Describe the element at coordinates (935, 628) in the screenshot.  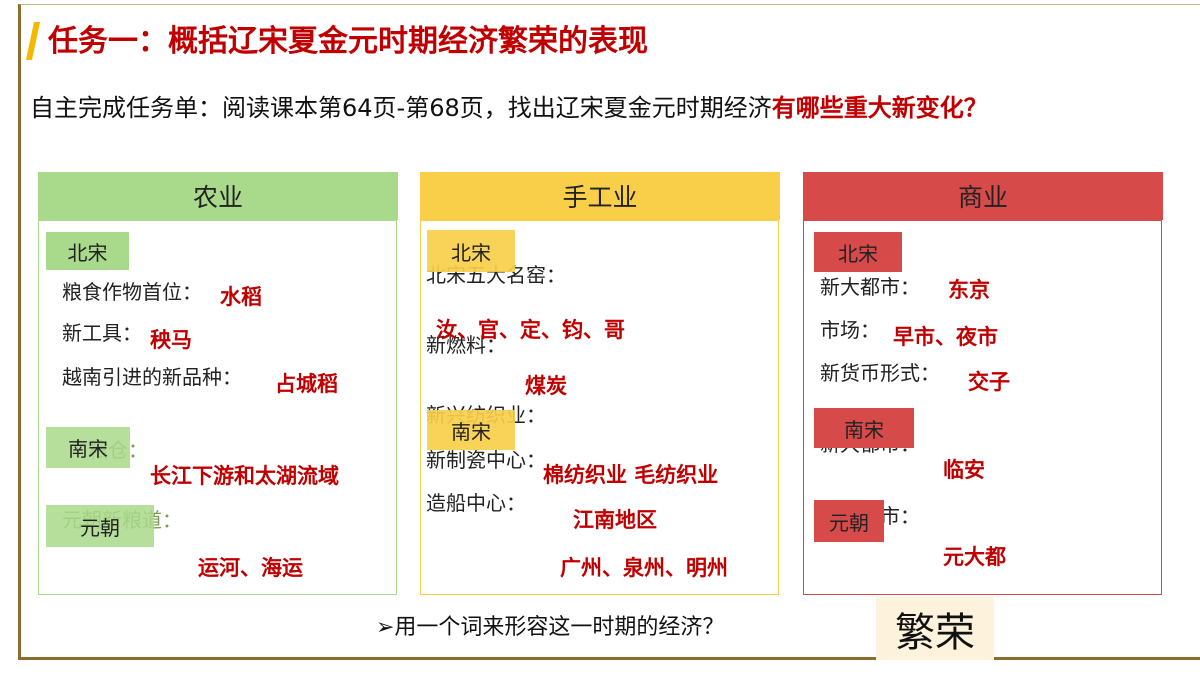
I see `answer-box: 繁荣` at that location.